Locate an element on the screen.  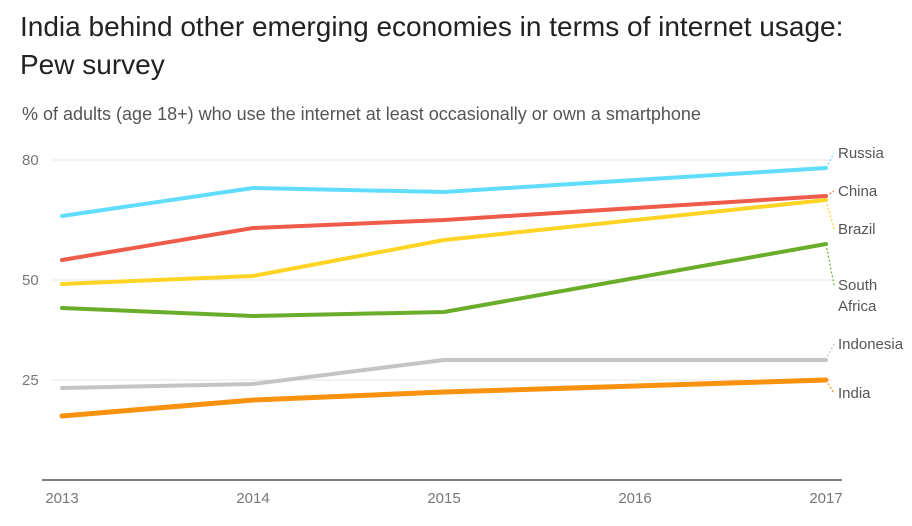
series-line-china is located at coordinates (444, 228).